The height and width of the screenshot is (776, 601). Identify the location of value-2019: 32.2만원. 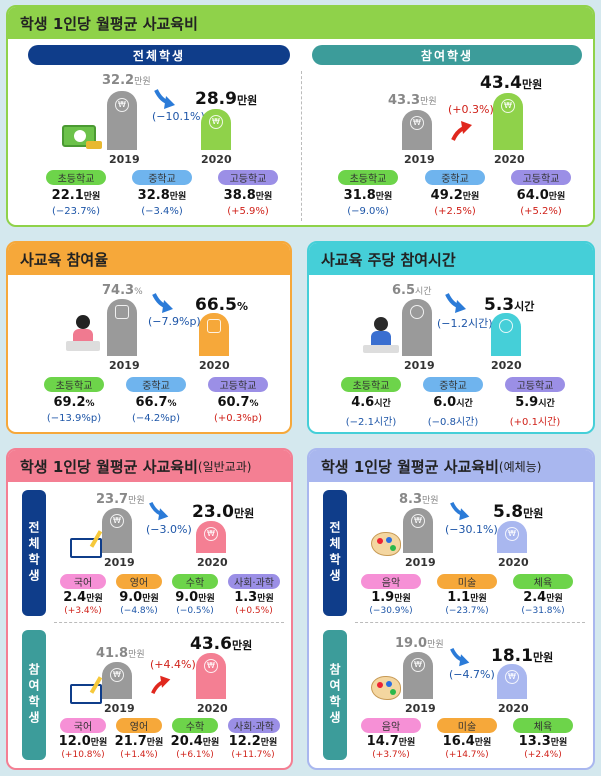
(126, 80).